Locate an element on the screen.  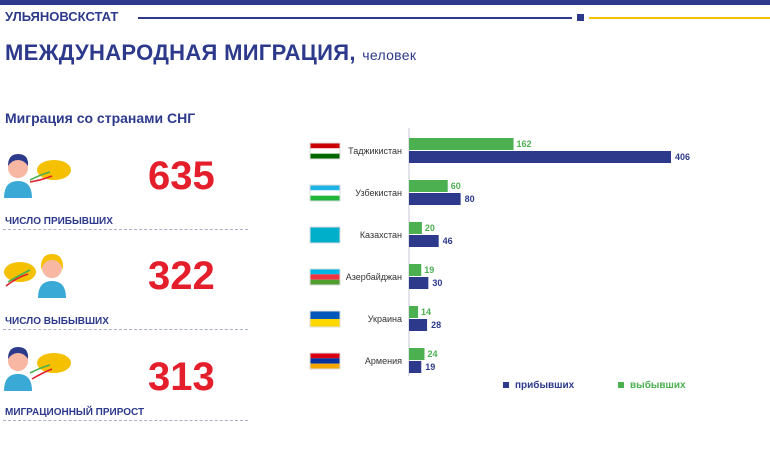
category-label: Украина is located at coordinates (385, 319).